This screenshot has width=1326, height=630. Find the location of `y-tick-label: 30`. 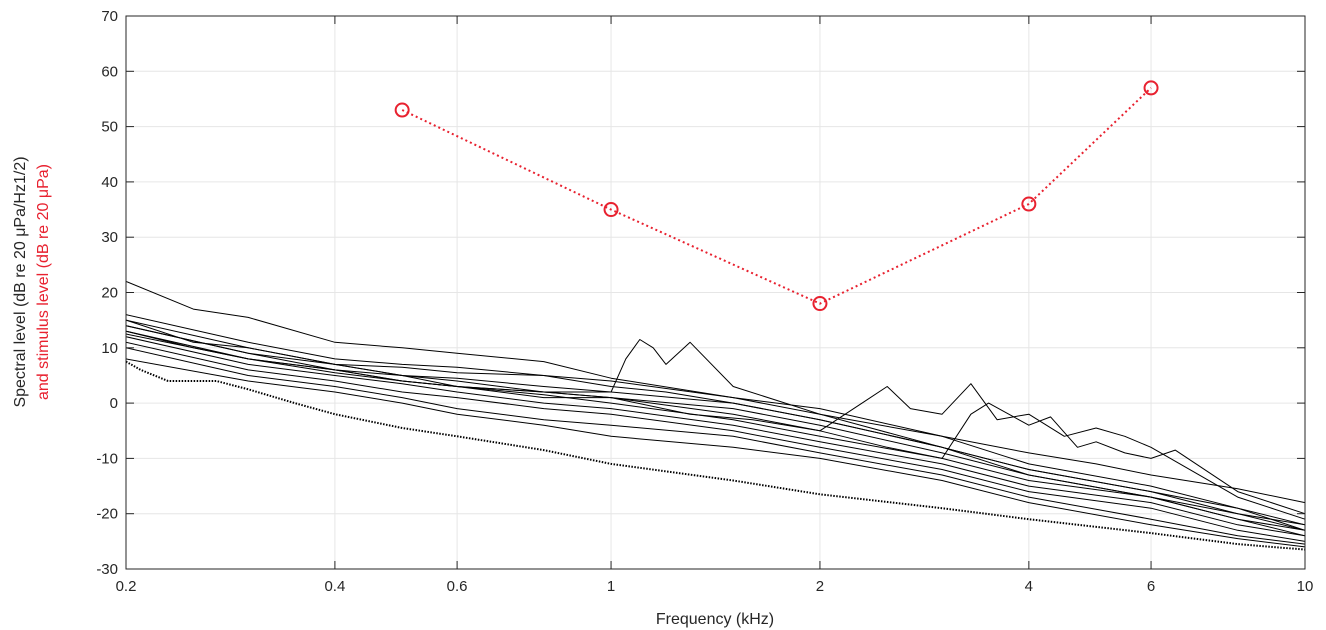

y-tick-label: 30 is located at coordinates (109, 237).